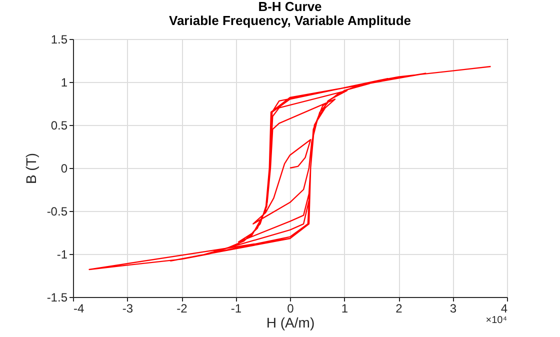 The width and height of the screenshot is (560, 337). I want to click on y-tick-label: -1, so click(62, 255).